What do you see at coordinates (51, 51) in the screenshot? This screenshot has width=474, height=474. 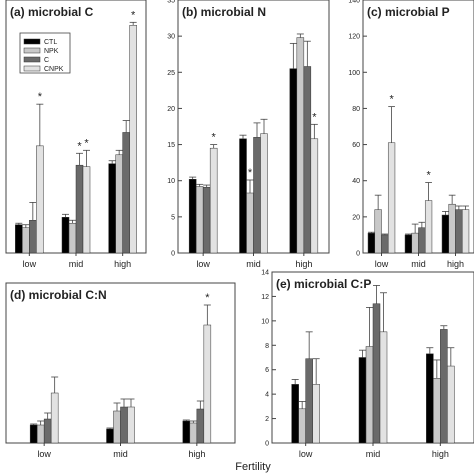 I see `legend-label: NPK` at bounding box center [51, 51].